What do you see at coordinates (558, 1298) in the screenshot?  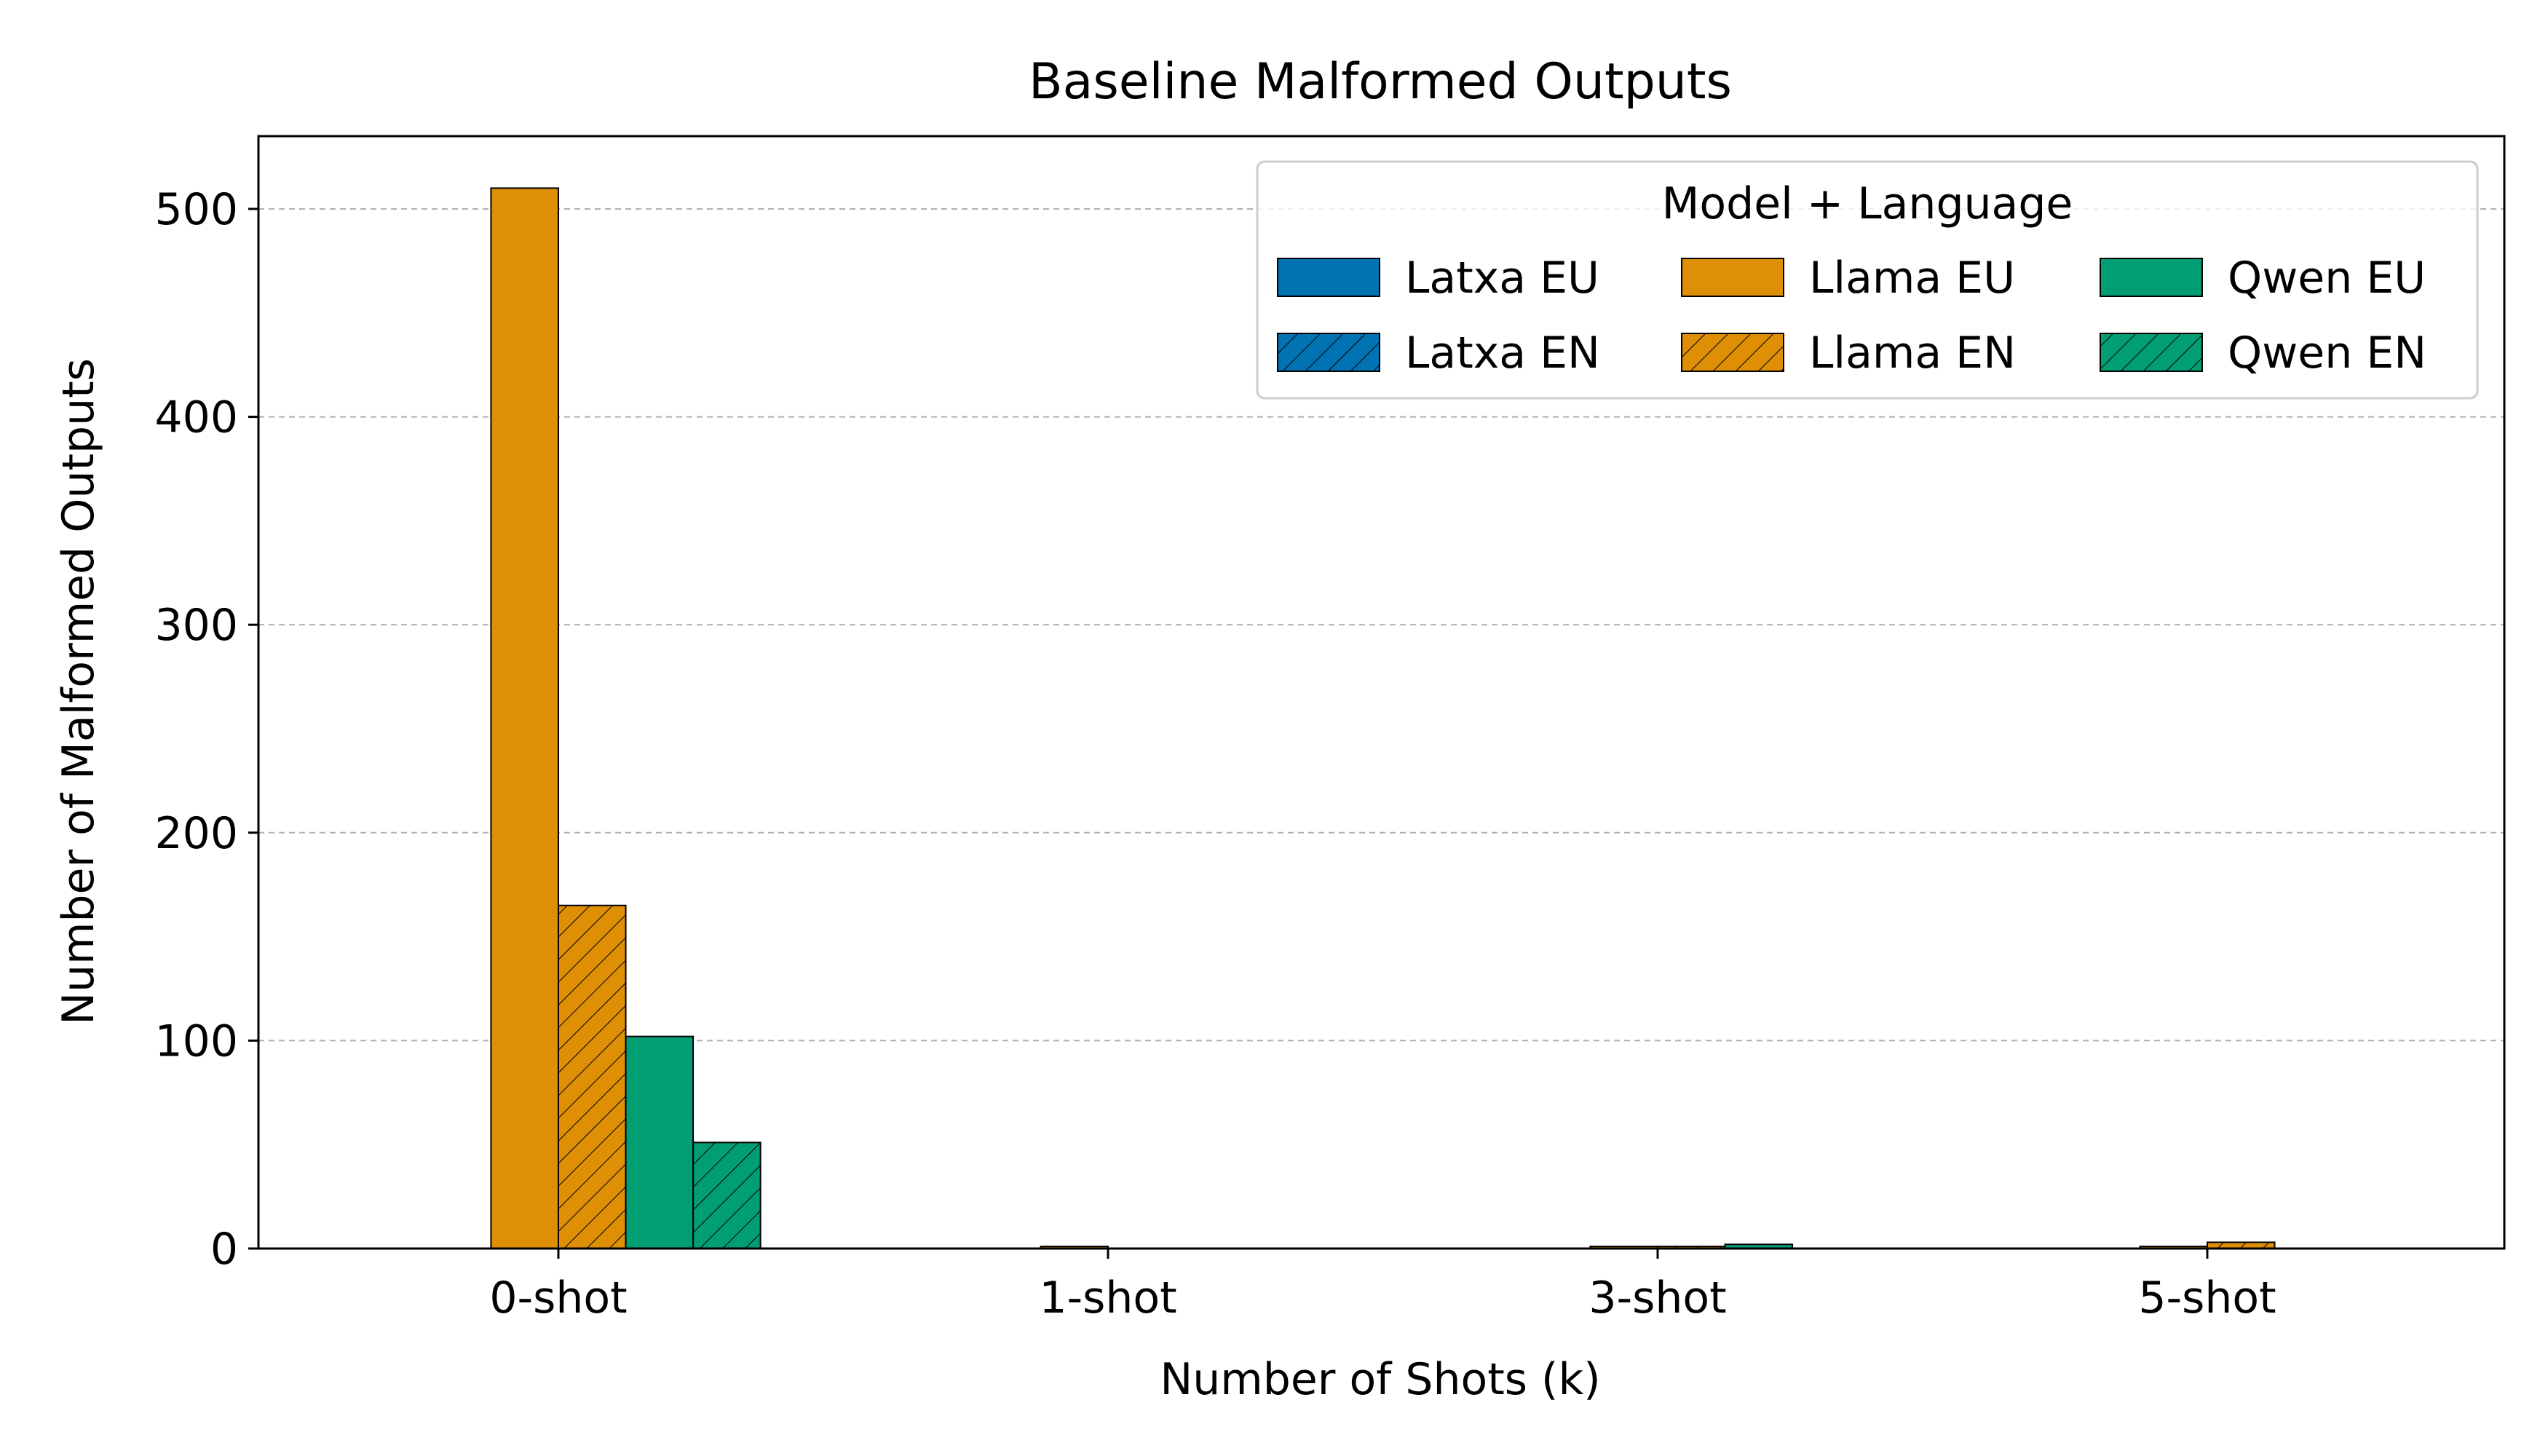 I see `x-tick-label: 0-shot` at bounding box center [558, 1298].